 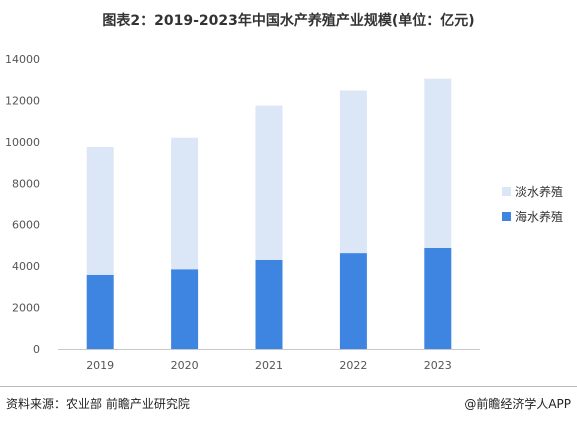 I want to click on x-axis: 2019 2020 2021 2022 2023, so click(x=269, y=365).